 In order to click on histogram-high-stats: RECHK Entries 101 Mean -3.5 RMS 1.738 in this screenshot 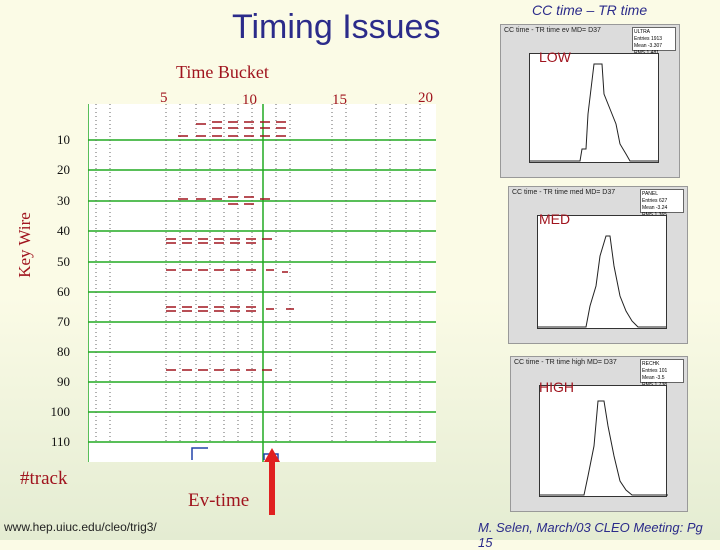, I will do `click(662, 373)`.